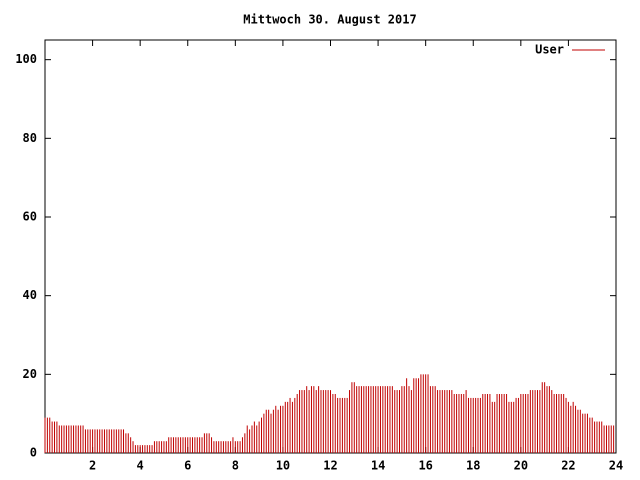 This screenshot has height=480, width=640. Describe the element at coordinates (92, 466) in the screenshot. I see `x-tick-label: 2` at that location.